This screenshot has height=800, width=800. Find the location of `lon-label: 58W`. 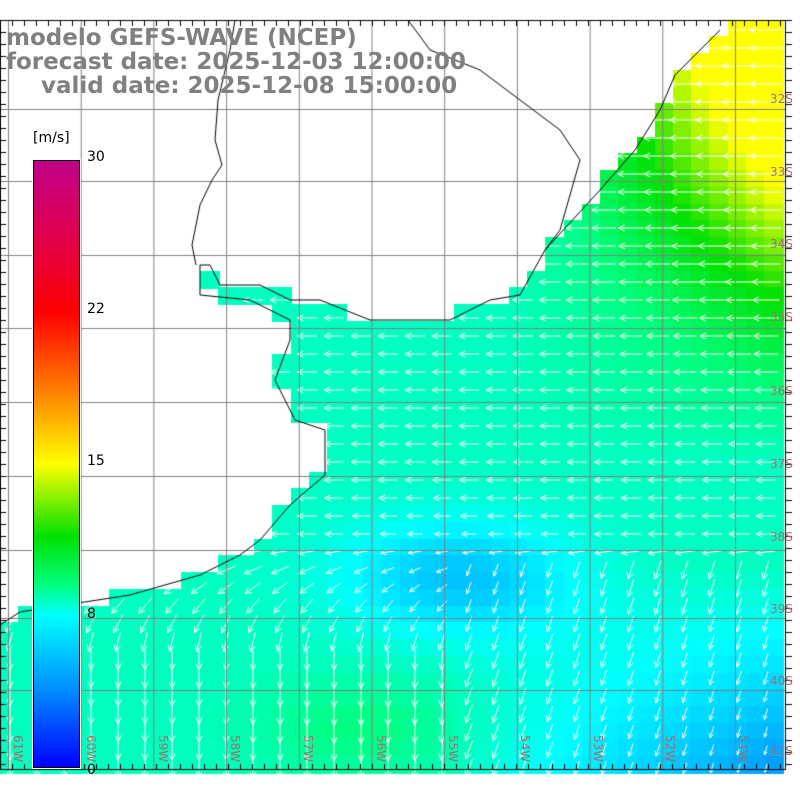

lon-label: 58W is located at coordinates (235, 749).